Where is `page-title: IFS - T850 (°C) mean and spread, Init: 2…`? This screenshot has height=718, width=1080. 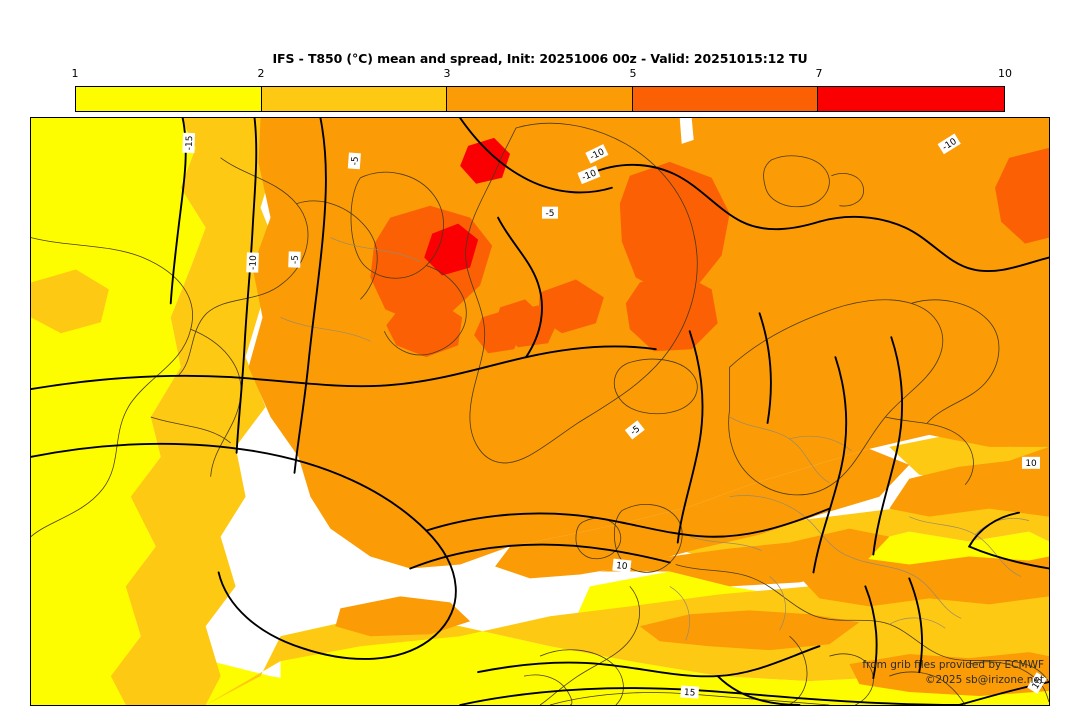 page-title: IFS - T850 (°C) mean and spread, Init: 2… is located at coordinates (540, 58).